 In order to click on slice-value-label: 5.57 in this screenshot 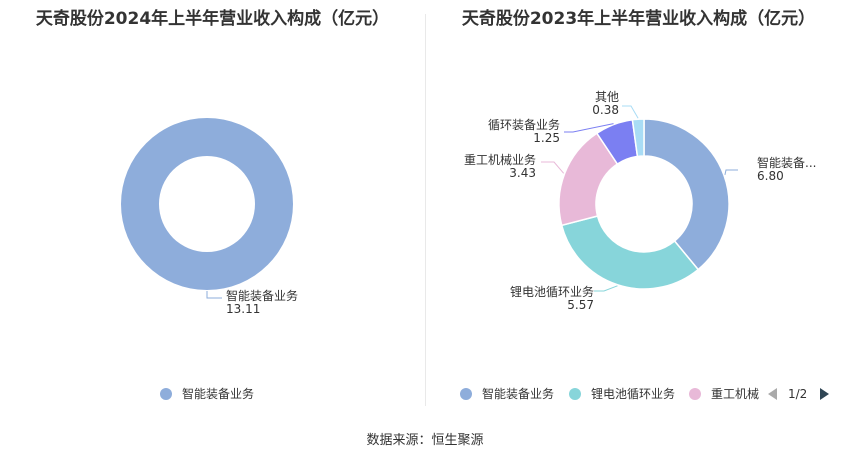, I will do `click(580, 305)`.